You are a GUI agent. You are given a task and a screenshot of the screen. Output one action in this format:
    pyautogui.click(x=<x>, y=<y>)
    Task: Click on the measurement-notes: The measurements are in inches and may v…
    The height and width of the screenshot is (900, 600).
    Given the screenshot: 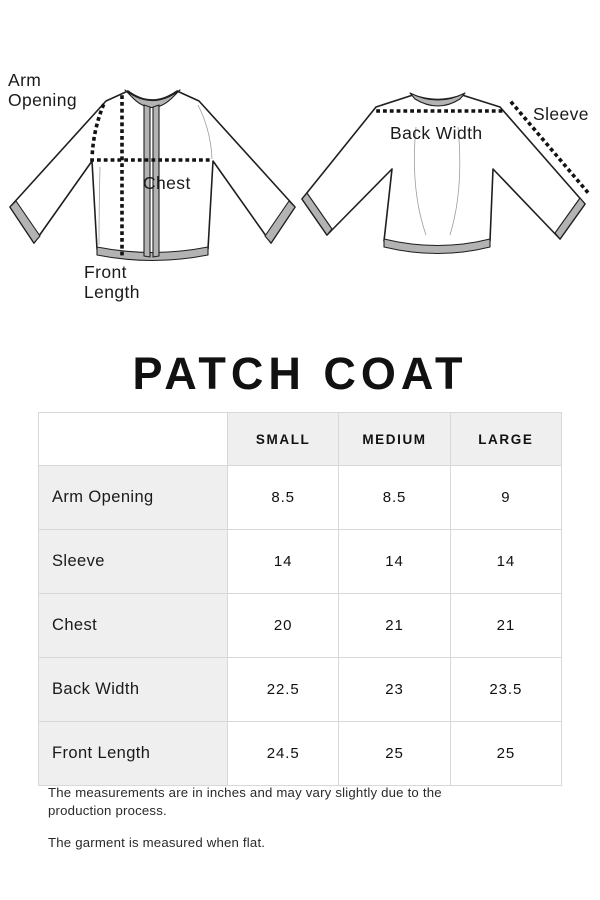 What is the action you would take?
    pyautogui.click(x=268, y=824)
    